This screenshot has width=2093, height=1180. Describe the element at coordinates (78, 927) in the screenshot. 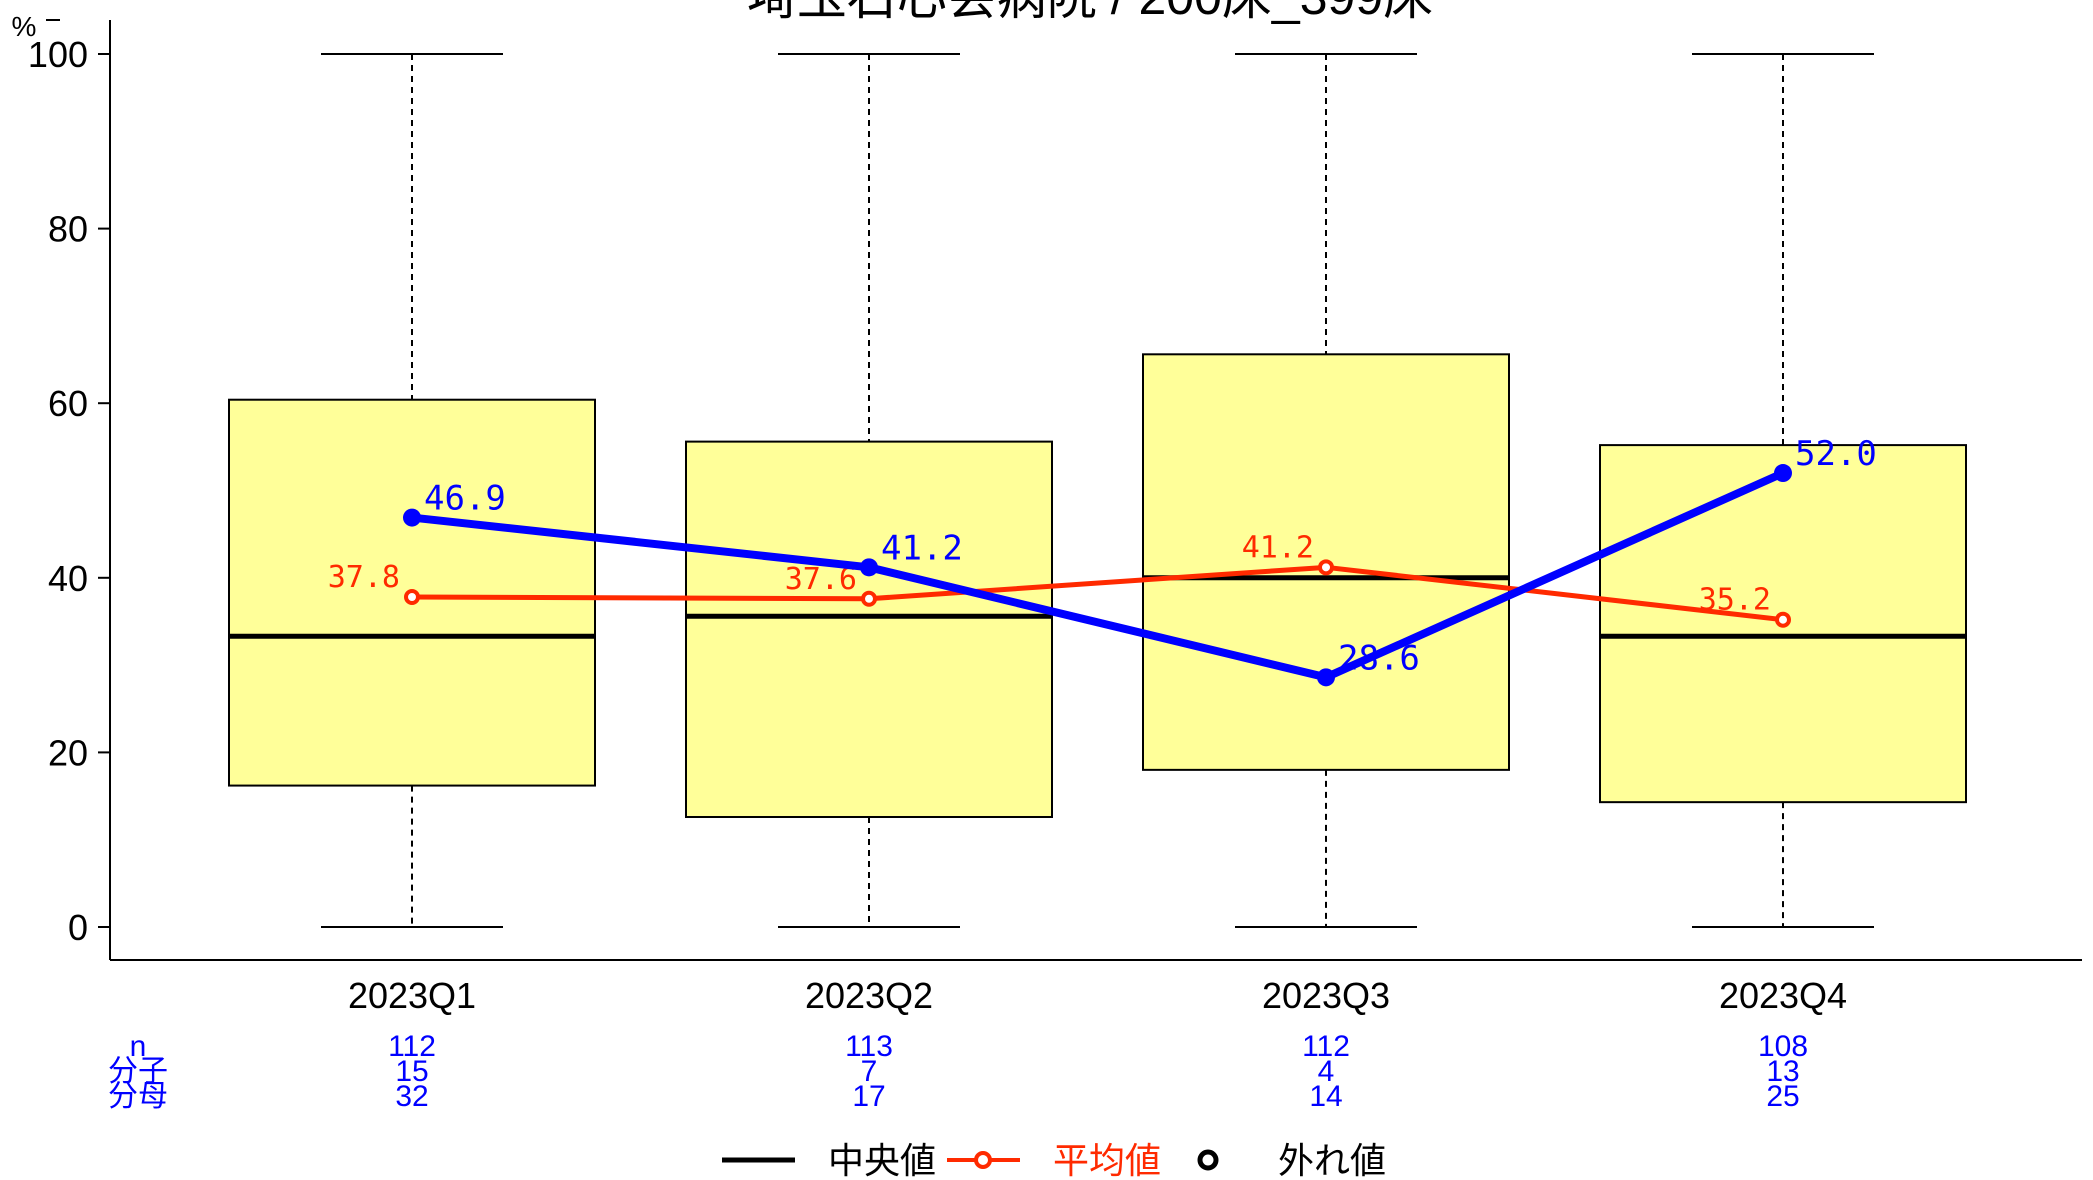

I see `y-tick-label: 0` at that location.